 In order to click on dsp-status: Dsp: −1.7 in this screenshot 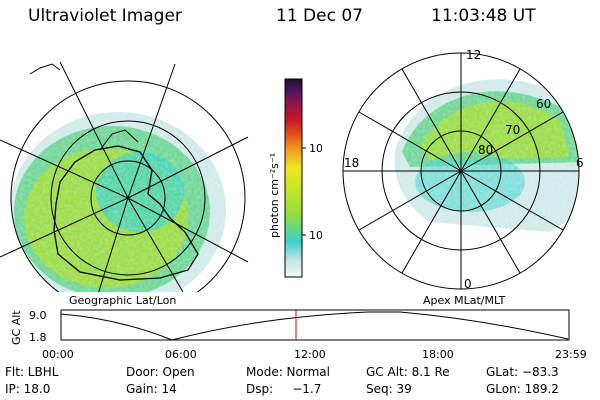, I will do `click(284, 389)`.